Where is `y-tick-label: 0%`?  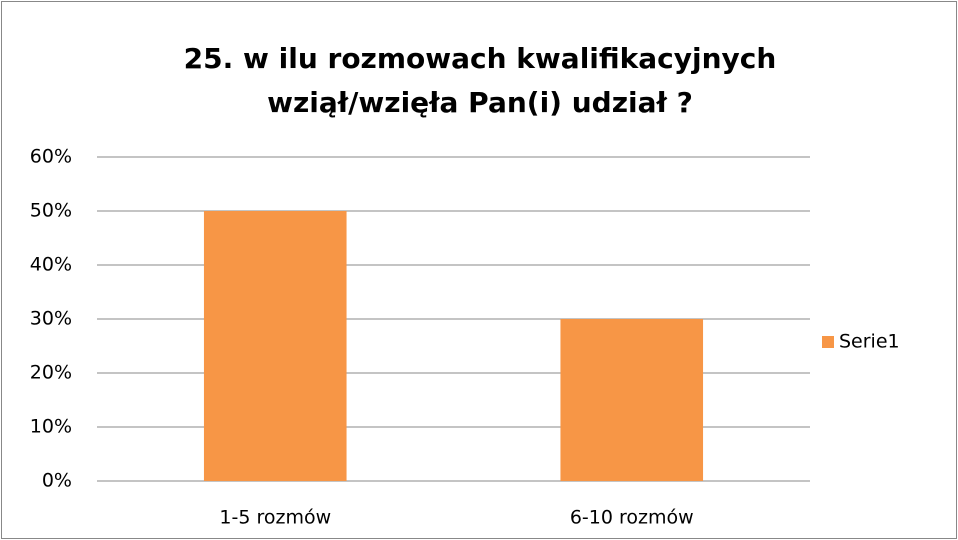
y-tick-label: 0% is located at coordinates (57, 481).